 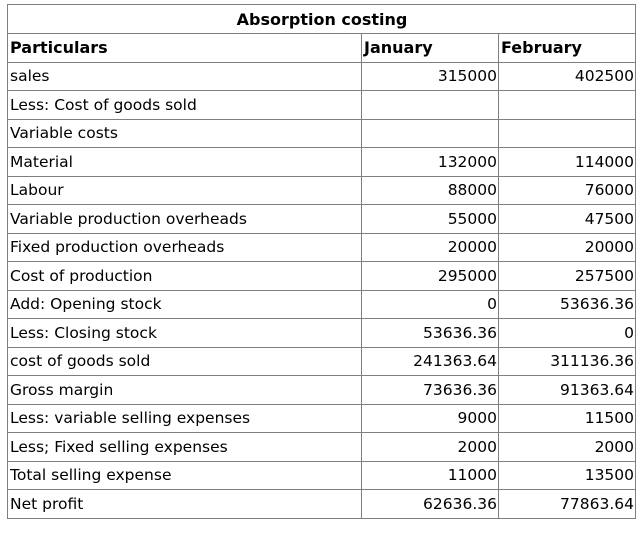 I want to click on row-label: Net profit, so click(x=184, y=504).